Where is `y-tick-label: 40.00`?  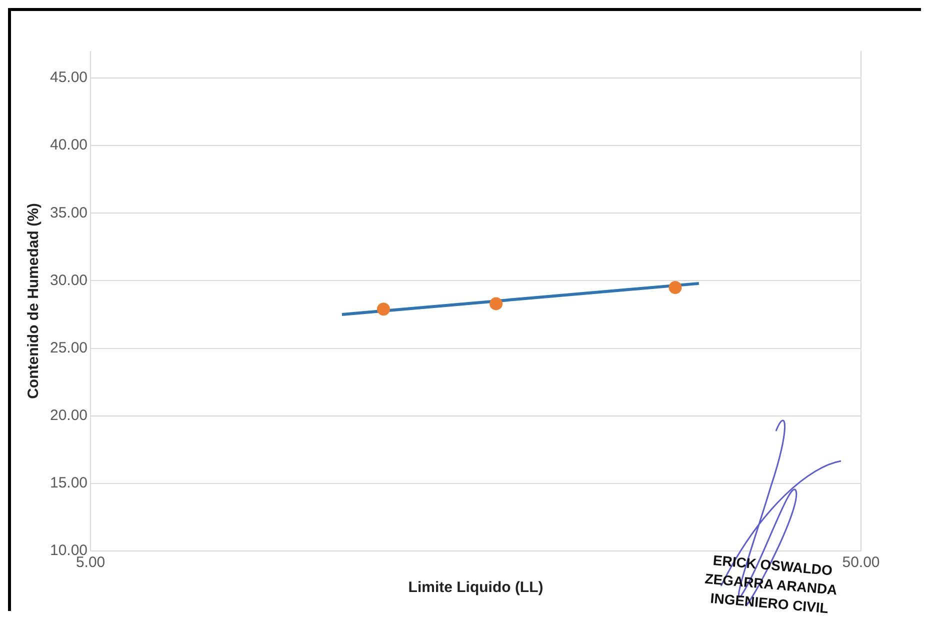 y-tick-label: 40.00 is located at coordinates (69, 145).